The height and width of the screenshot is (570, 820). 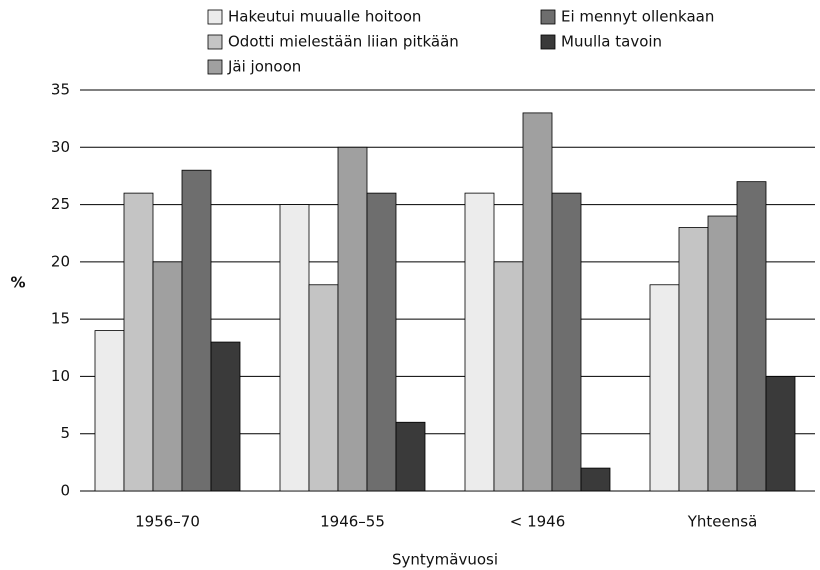 I want to click on y-tick-label: 10, so click(x=60, y=376).